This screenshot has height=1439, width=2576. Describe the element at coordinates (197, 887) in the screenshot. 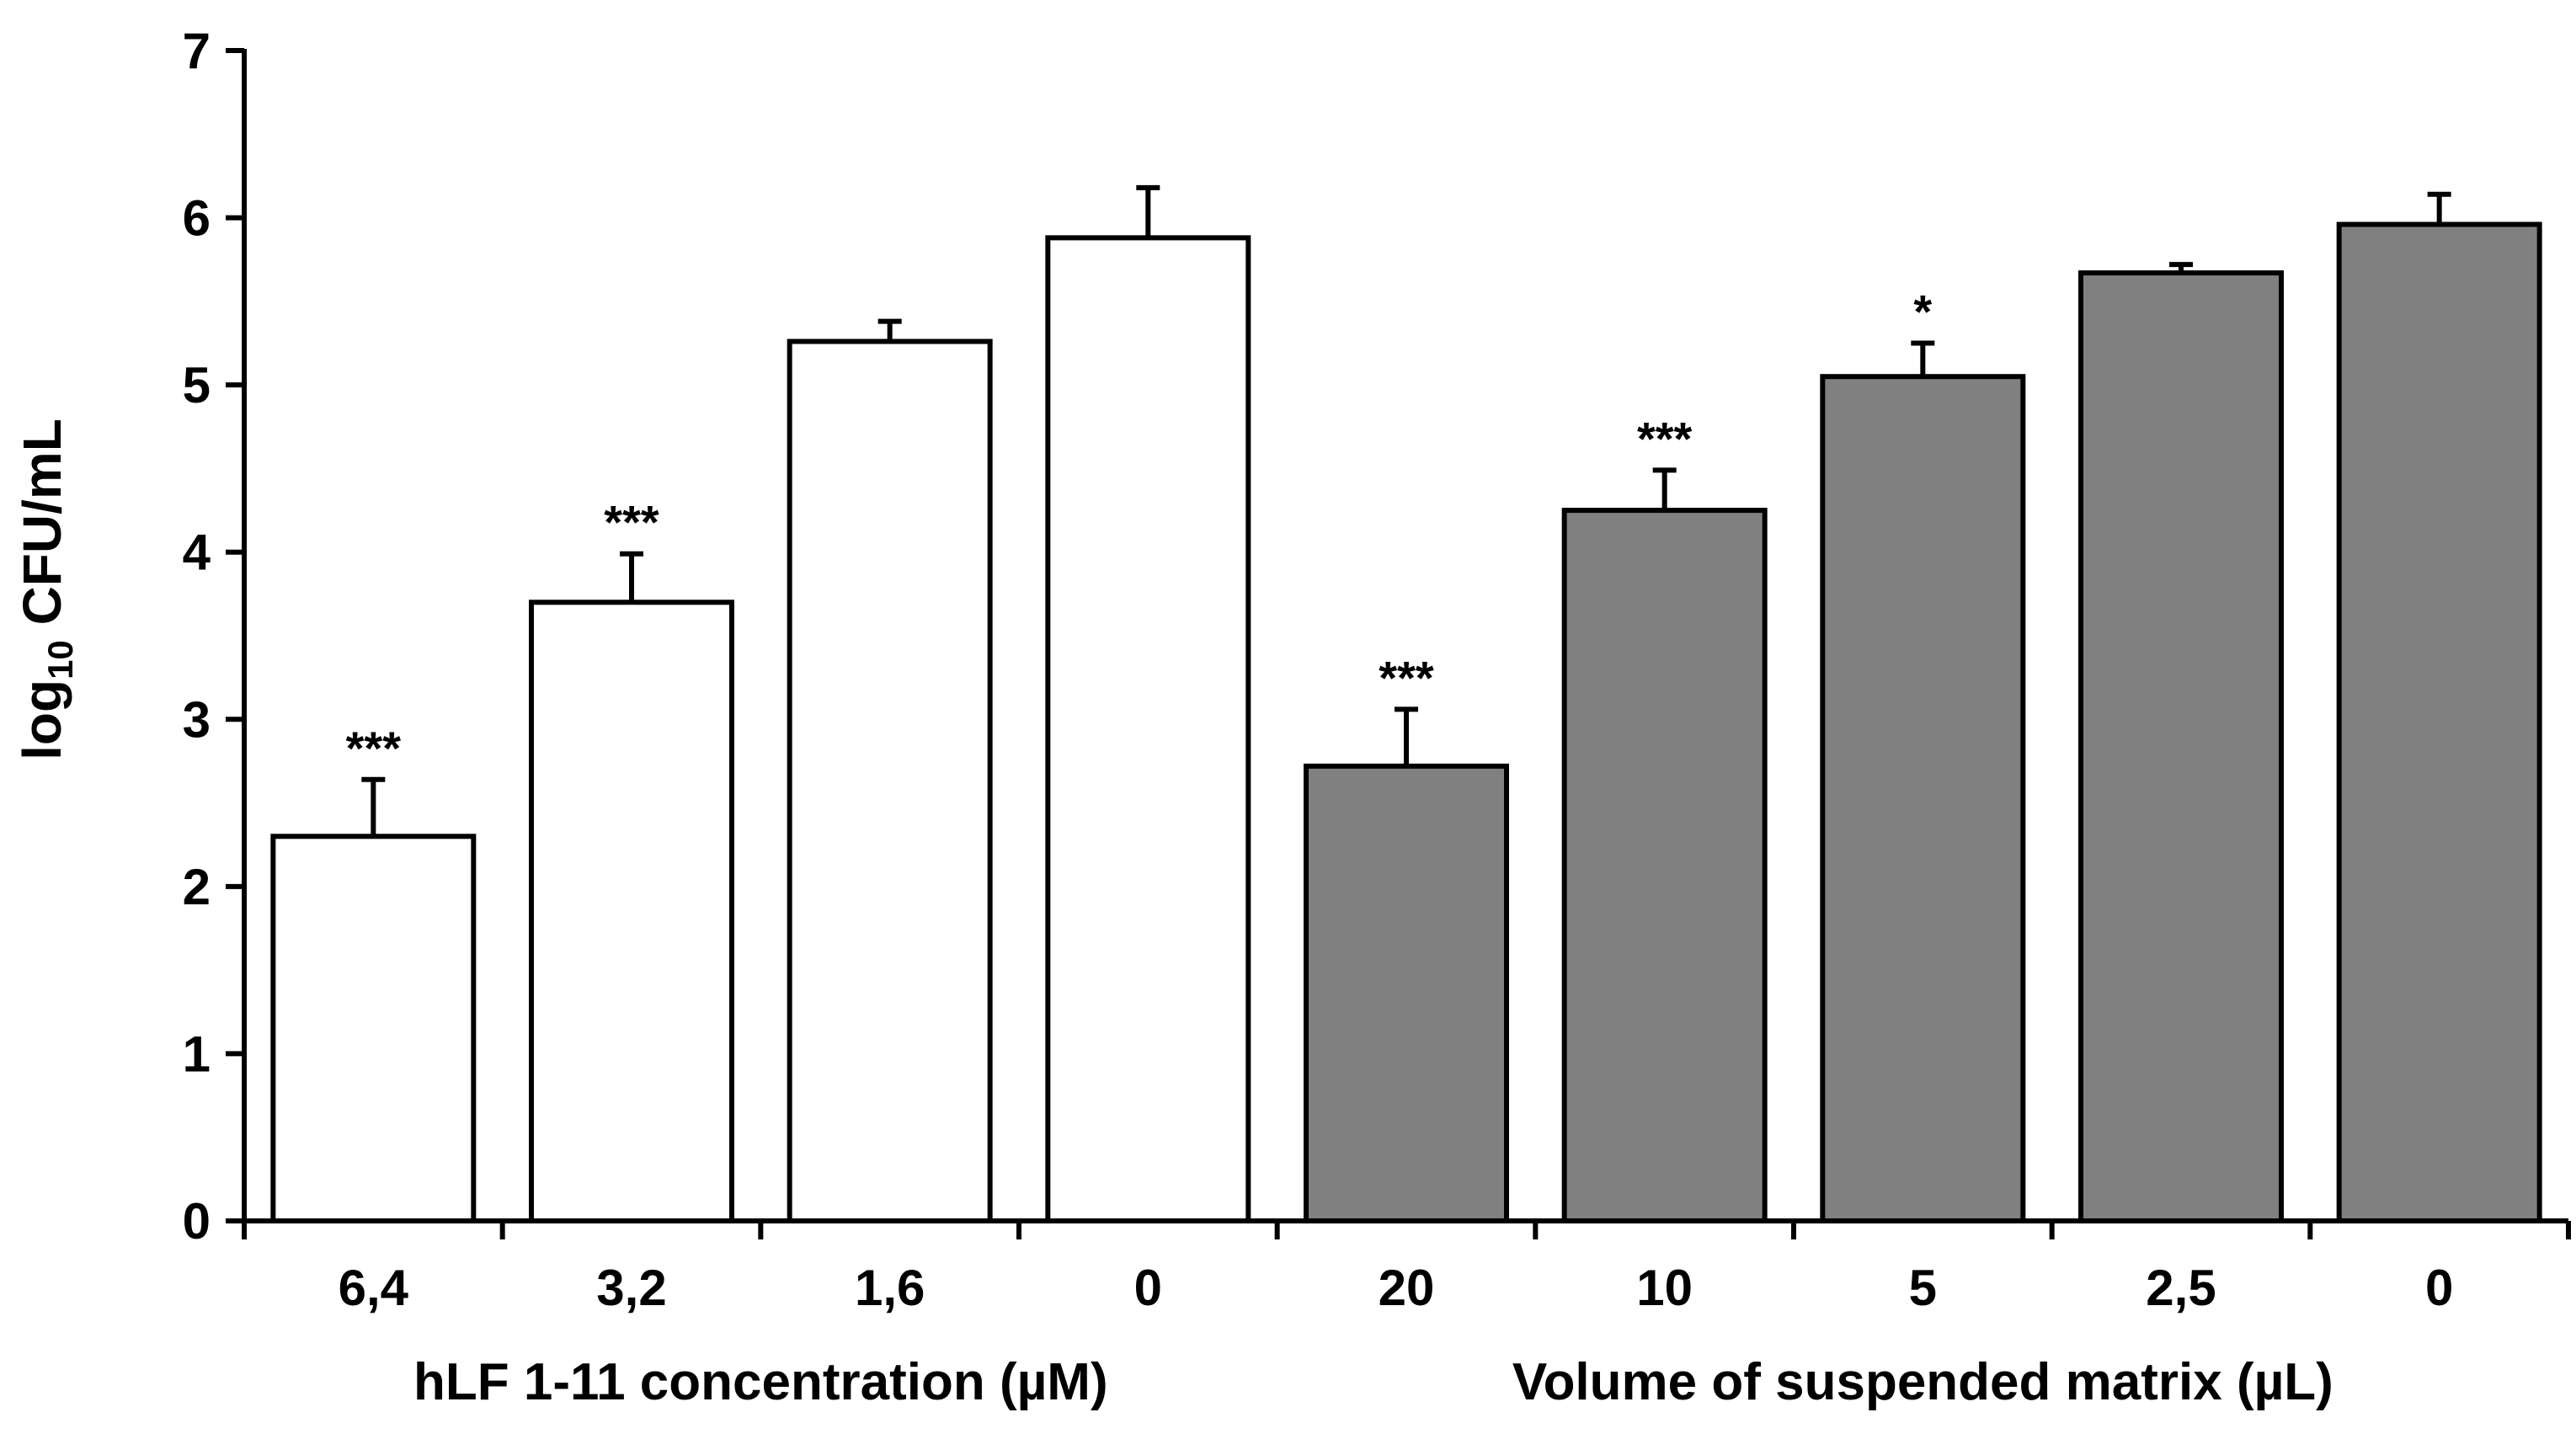

I see `y-tick-label: 2` at that location.